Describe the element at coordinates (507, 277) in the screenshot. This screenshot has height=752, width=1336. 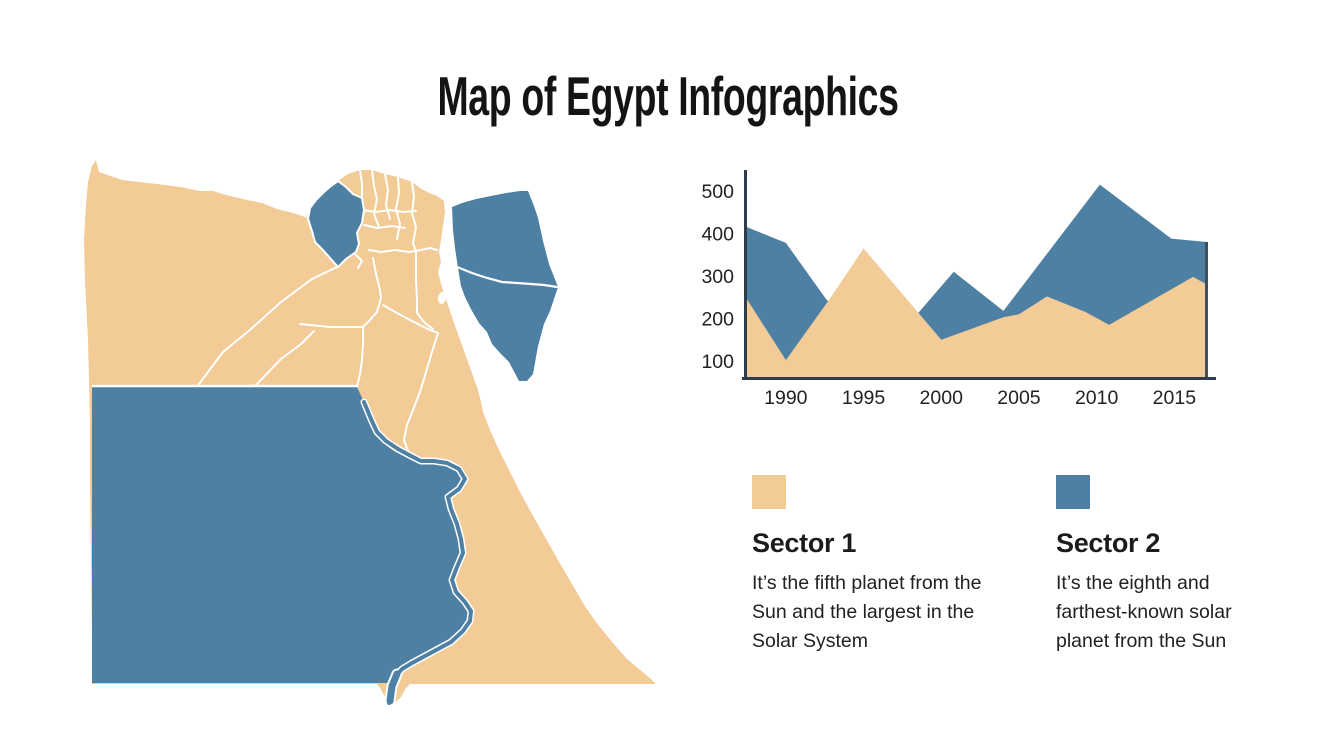
I see `sinai-border-line` at that location.